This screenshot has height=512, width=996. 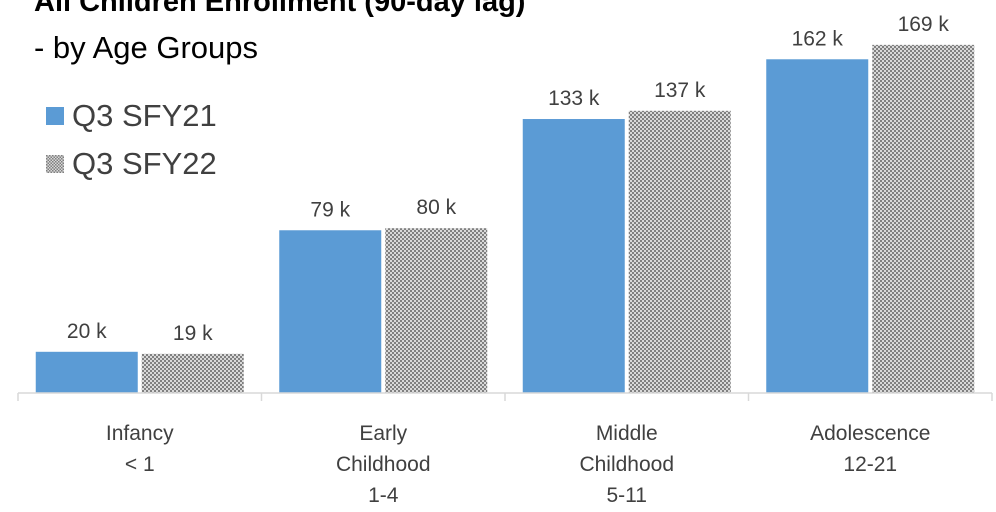 What do you see at coordinates (87, 331) in the screenshot?
I see `data-label: 20 k` at bounding box center [87, 331].